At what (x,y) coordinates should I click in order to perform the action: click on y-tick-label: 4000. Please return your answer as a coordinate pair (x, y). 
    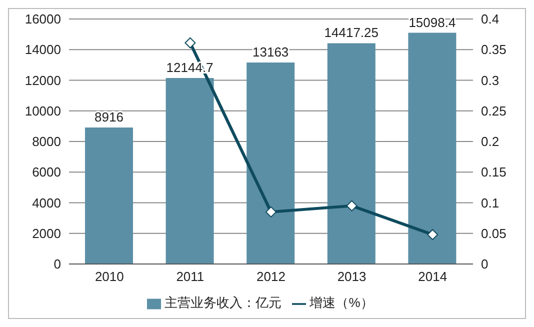
    Looking at the image, I should click on (46, 202).